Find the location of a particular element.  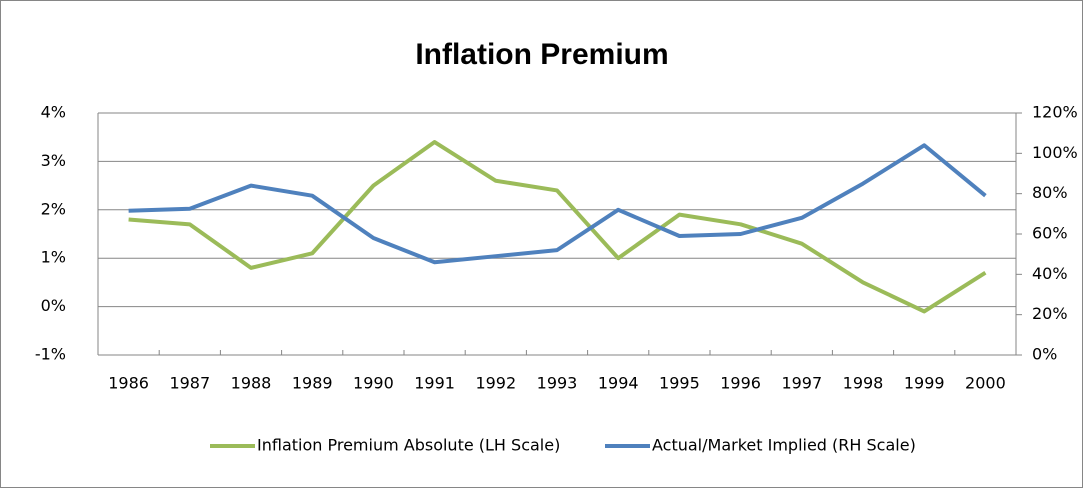

x-tick-label: 1986 is located at coordinates (128, 383).